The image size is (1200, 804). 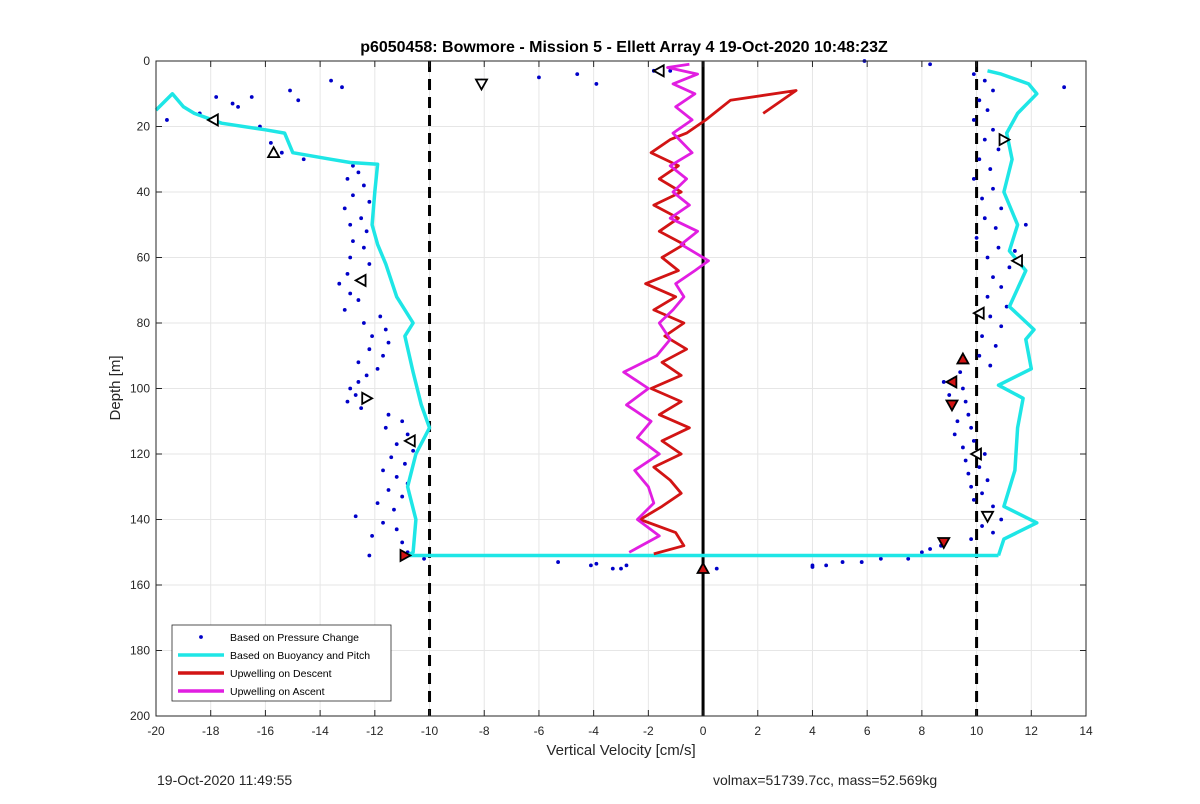 What do you see at coordinates (140, 585) in the screenshot?
I see `y-tick-label: 160` at bounding box center [140, 585].